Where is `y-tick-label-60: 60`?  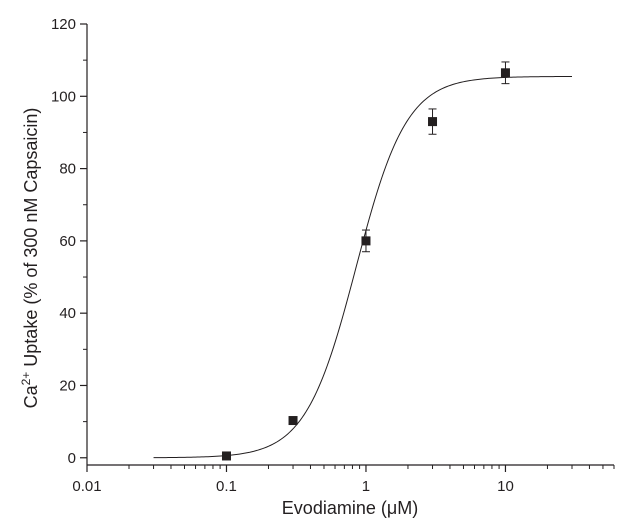 y-tick-label-60: 60 is located at coordinates (67, 241).